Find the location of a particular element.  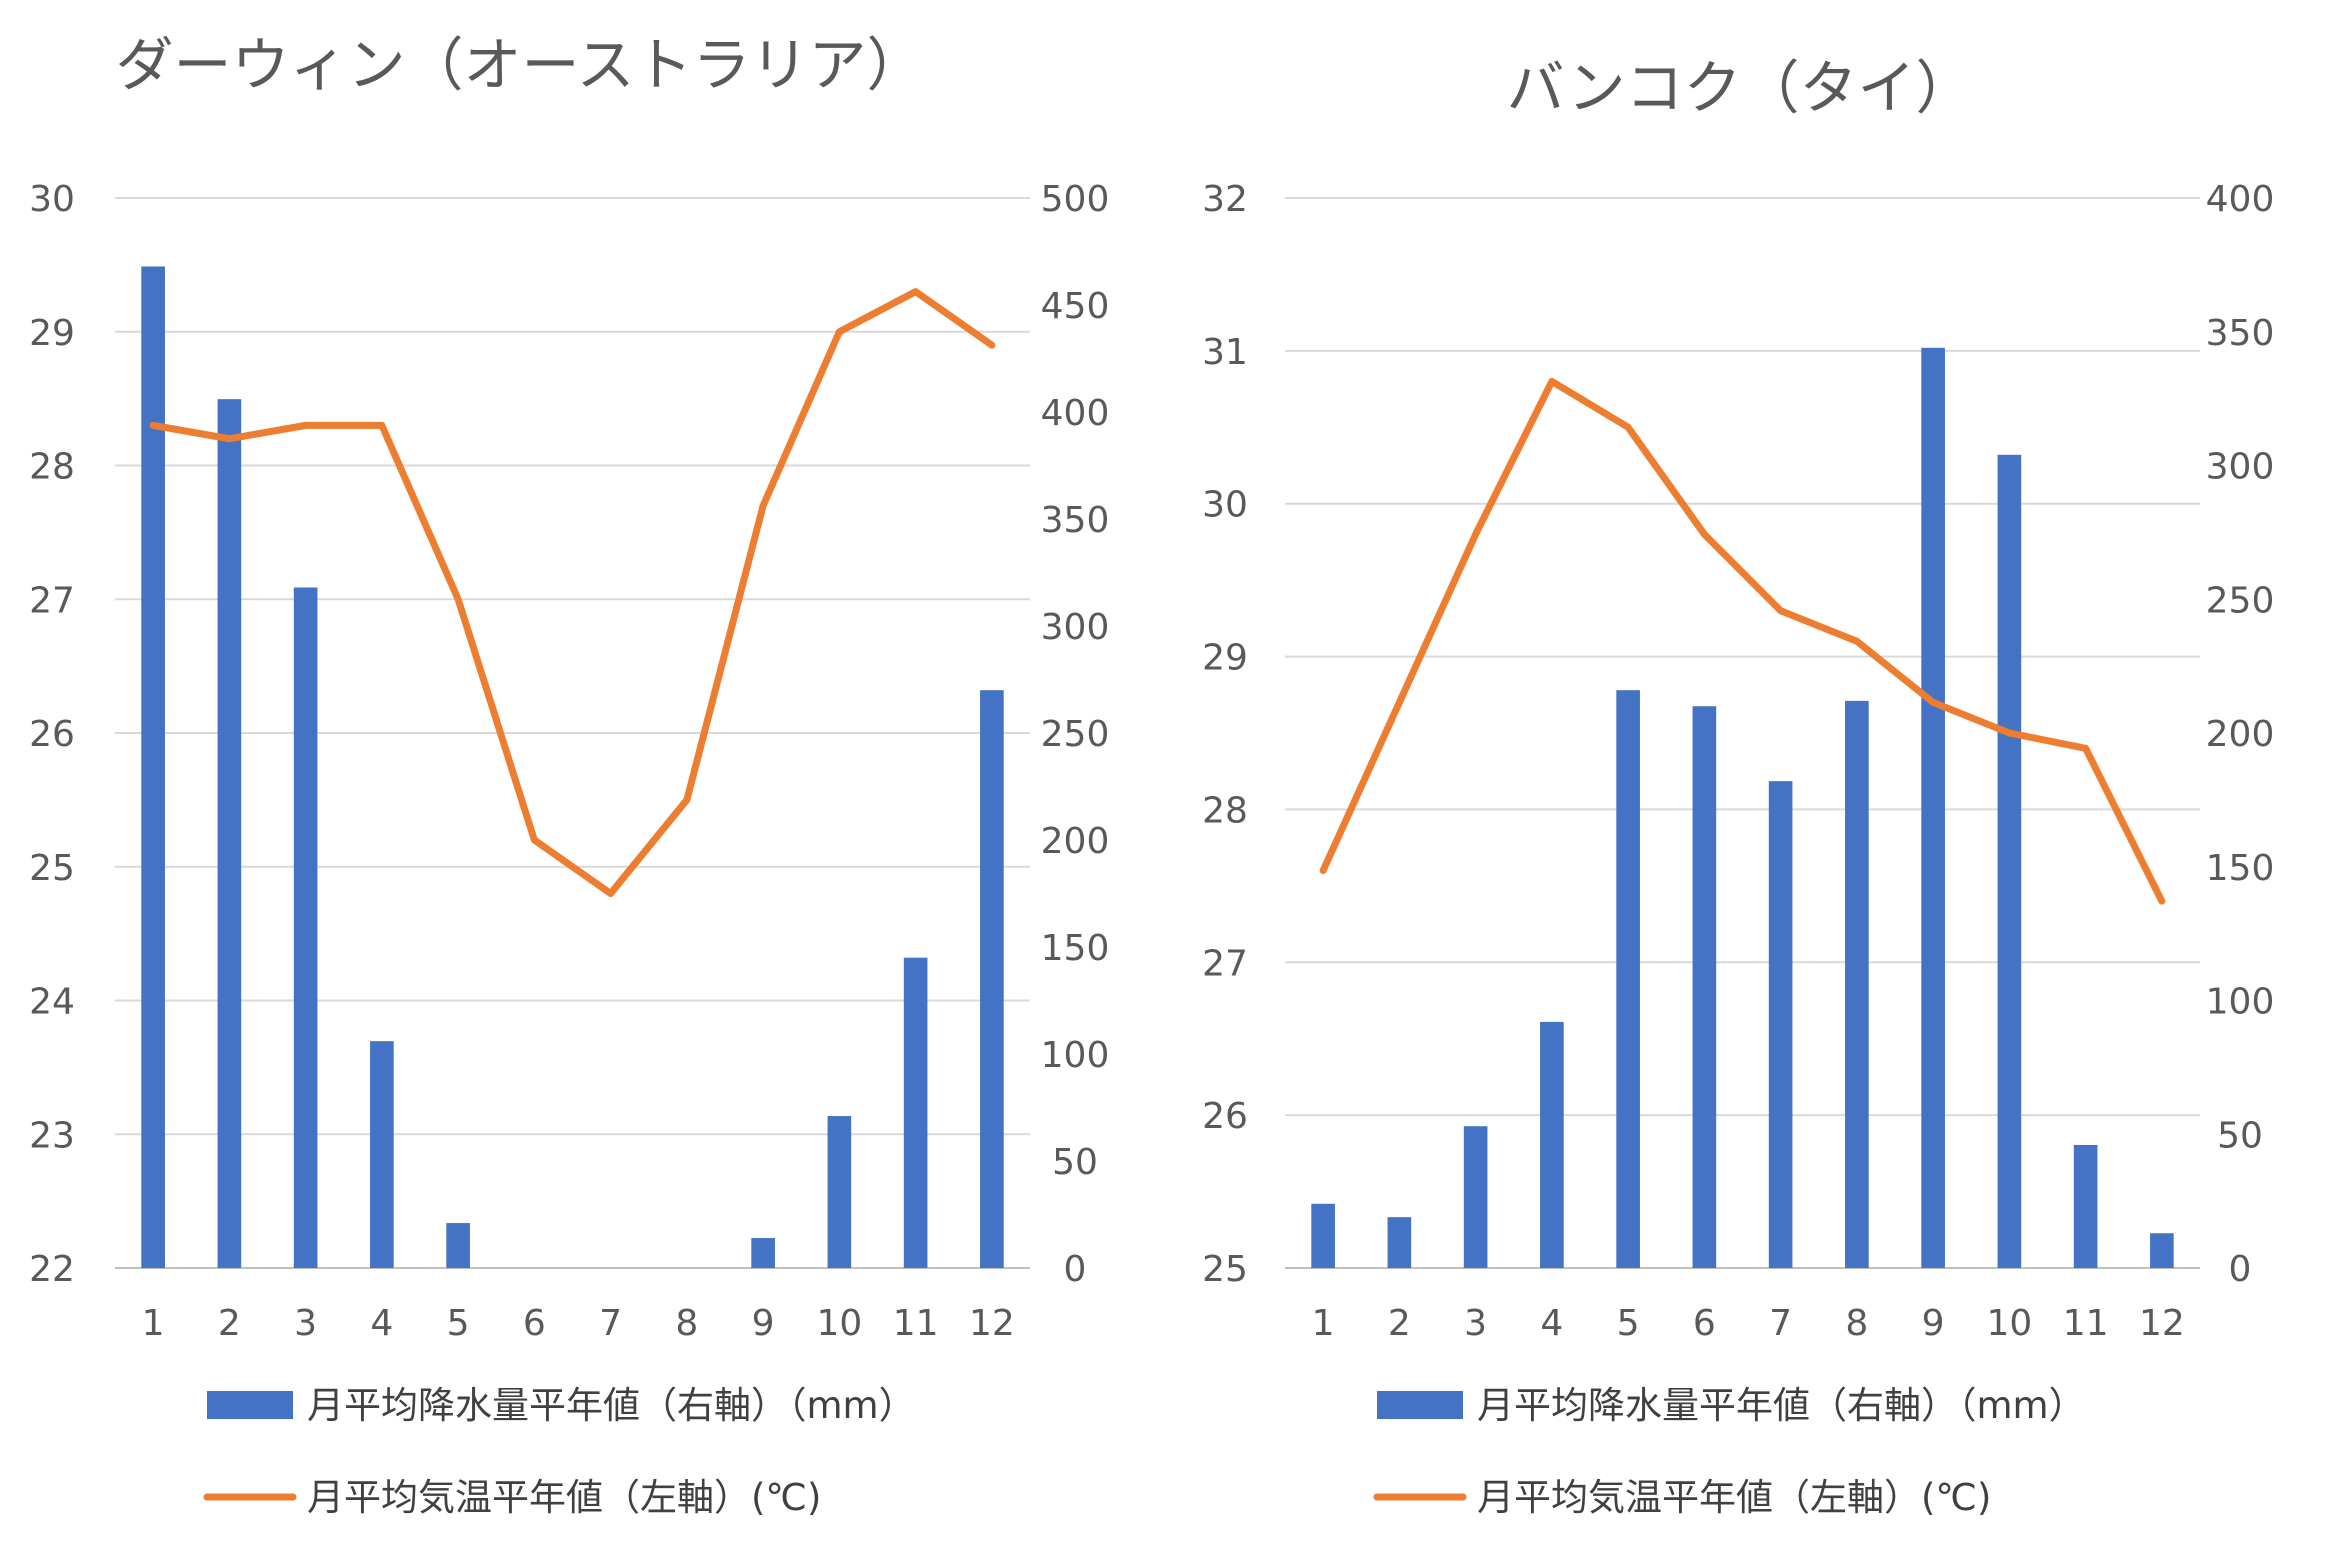

chart-title: ダーウィン（オーストラリア） is located at coordinates (519, 65).